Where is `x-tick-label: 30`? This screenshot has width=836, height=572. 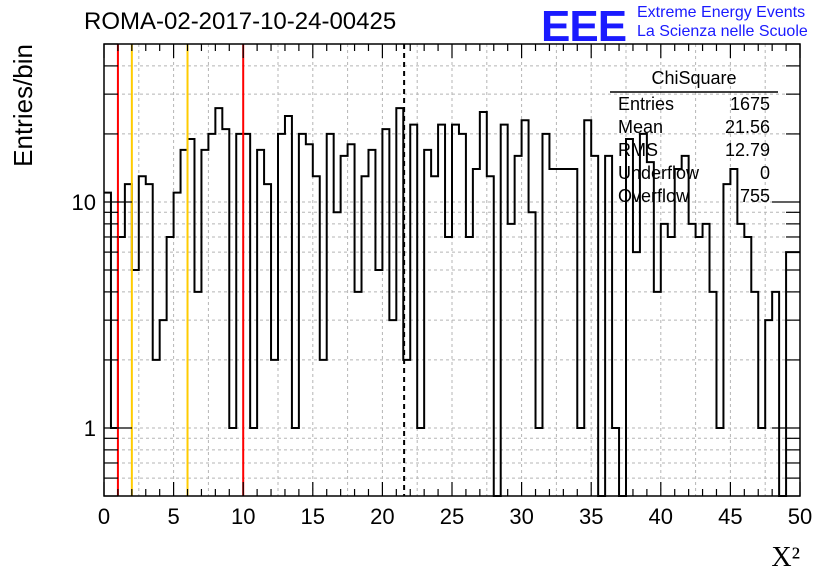
x-tick-label: 30 is located at coordinates (521, 516).